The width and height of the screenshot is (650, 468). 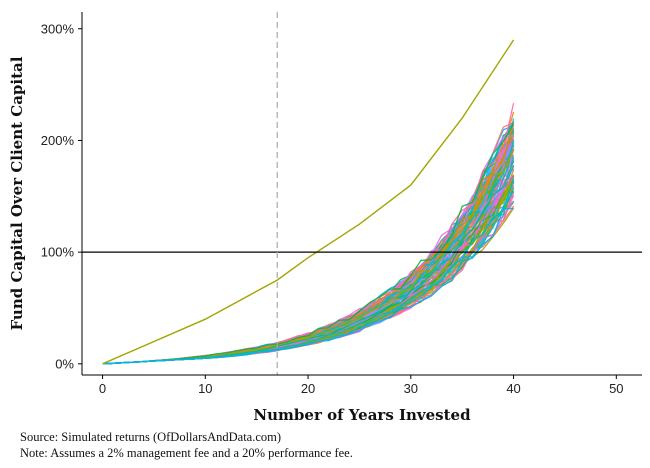 What do you see at coordinates (58, 252) in the screenshot?
I see `y-tick-label: 100%` at bounding box center [58, 252].